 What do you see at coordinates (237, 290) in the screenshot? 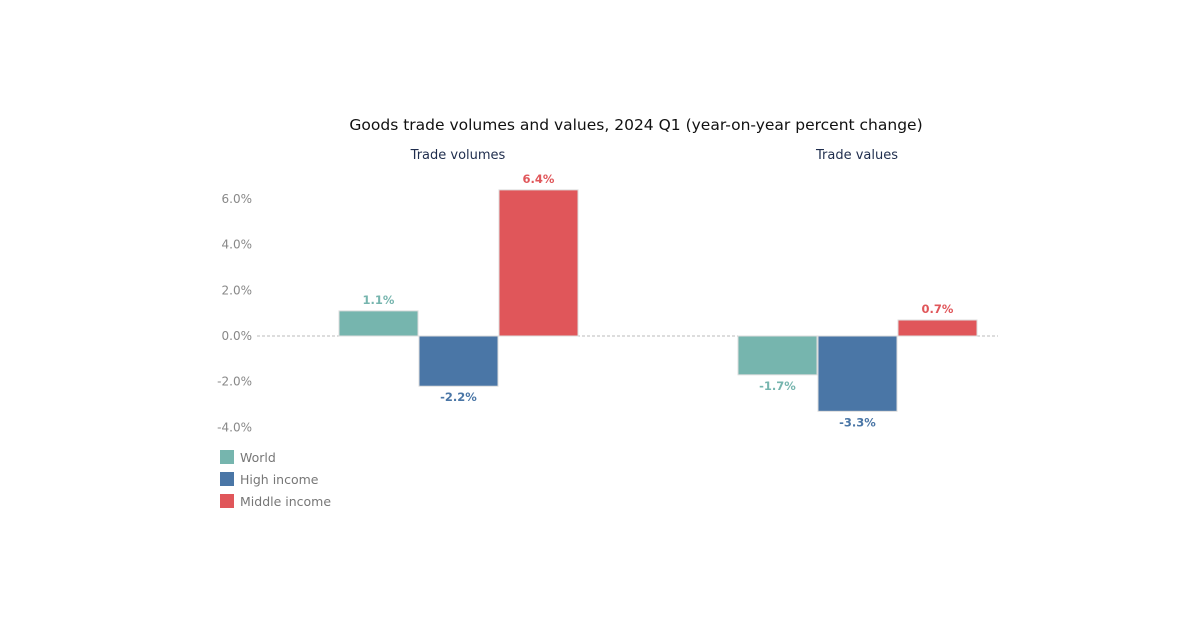
I see `y-tick-label: 2.0%` at bounding box center [237, 290].